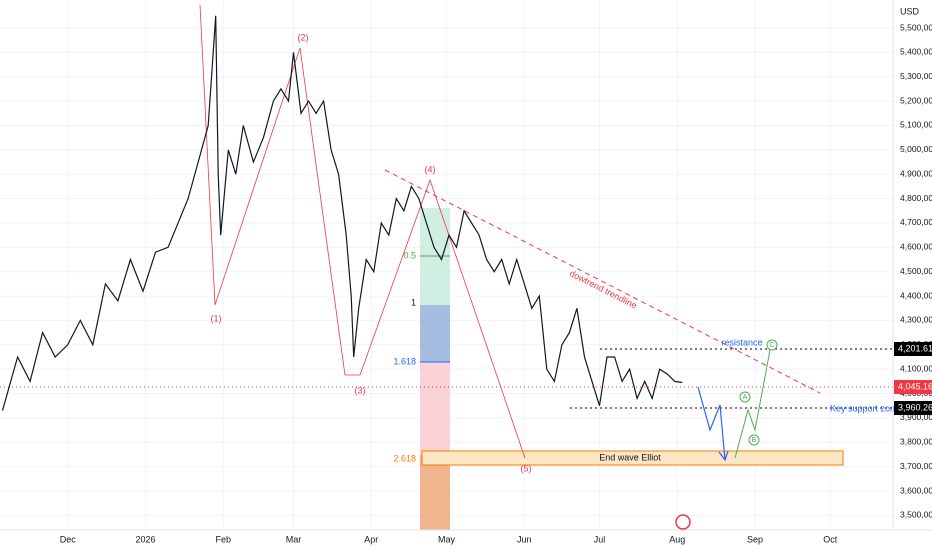 The height and width of the screenshot is (550, 932). Describe the element at coordinates (916, 515) in the screenshot. I see `y-tick-label: 3,500,000` at that location.